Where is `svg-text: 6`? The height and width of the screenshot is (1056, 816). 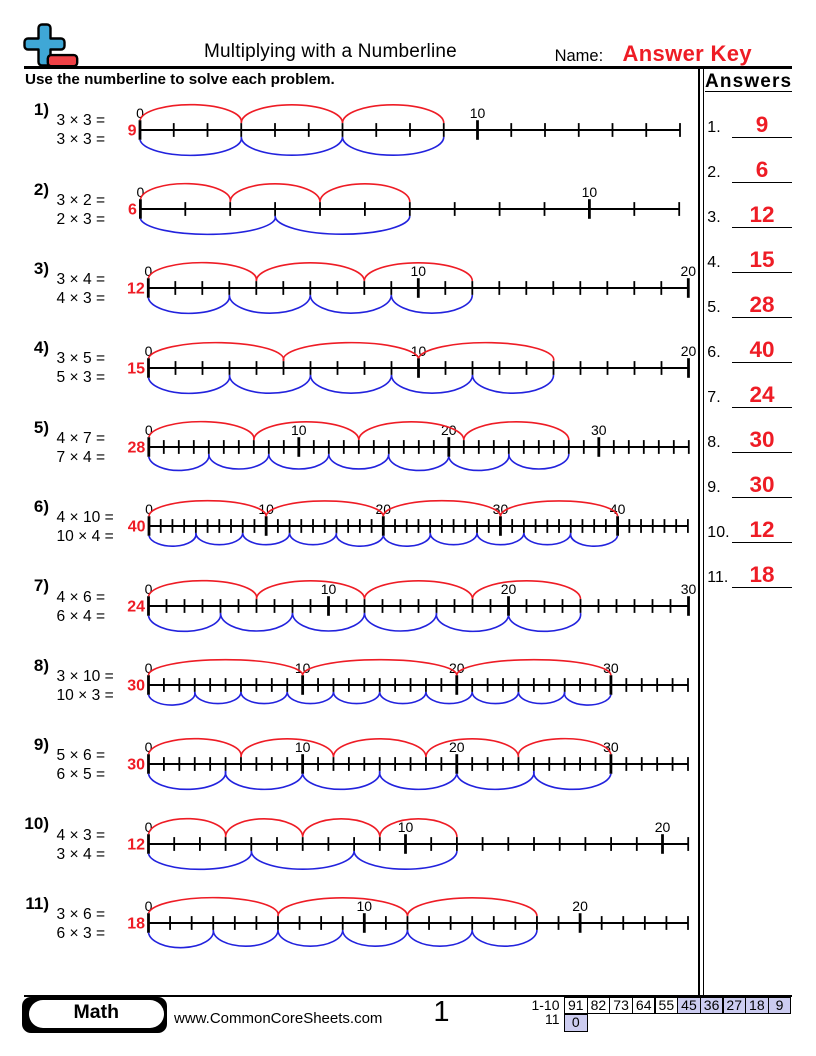
svg-text: 6 is located at coordinates (132, 209).